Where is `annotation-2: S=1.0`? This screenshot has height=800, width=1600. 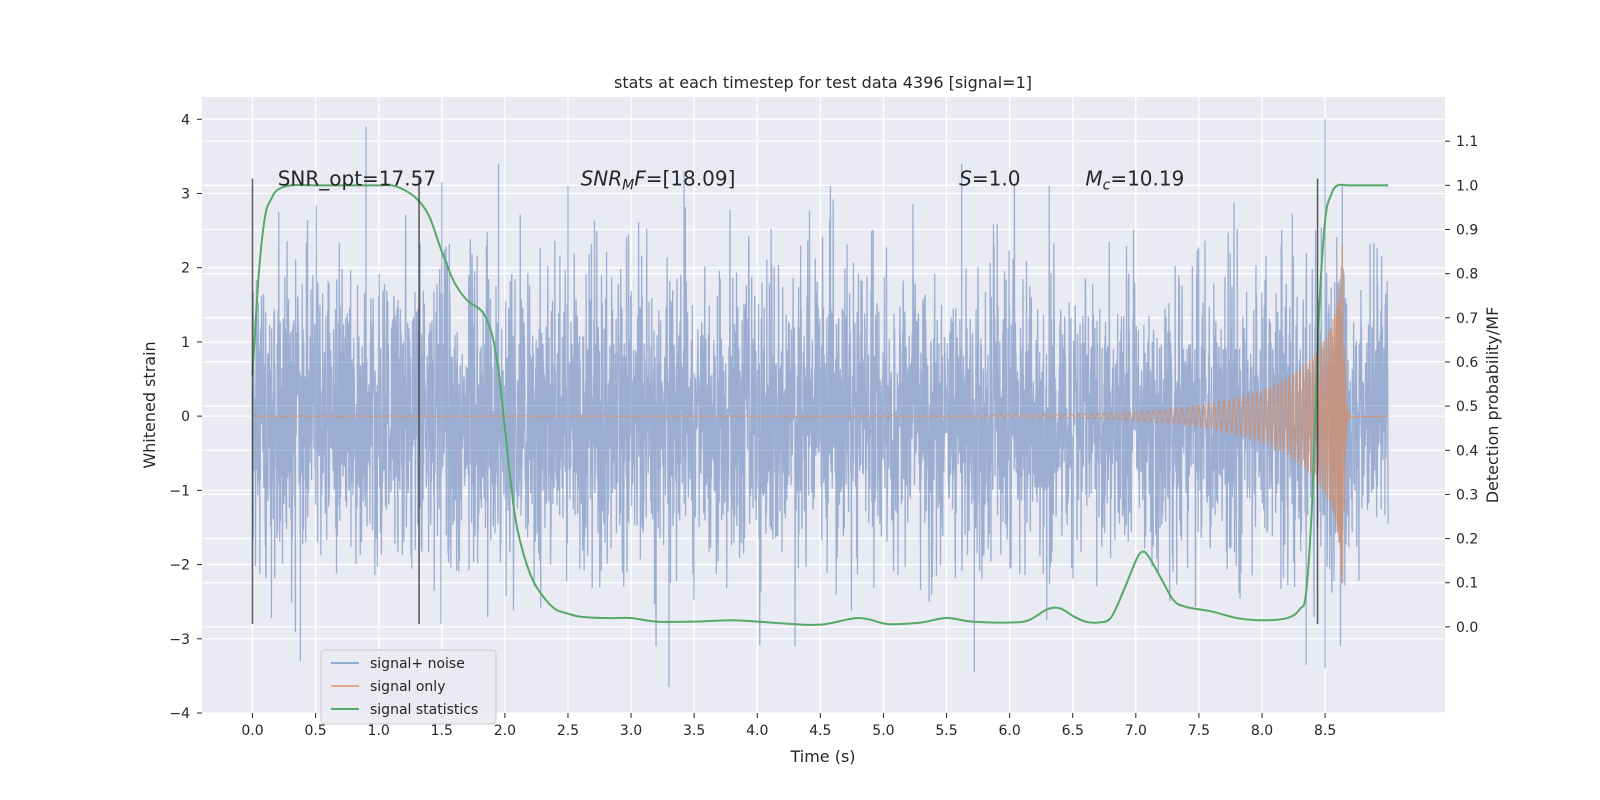 annotation-2: S=1.0 is located at coordinates (989, 179).